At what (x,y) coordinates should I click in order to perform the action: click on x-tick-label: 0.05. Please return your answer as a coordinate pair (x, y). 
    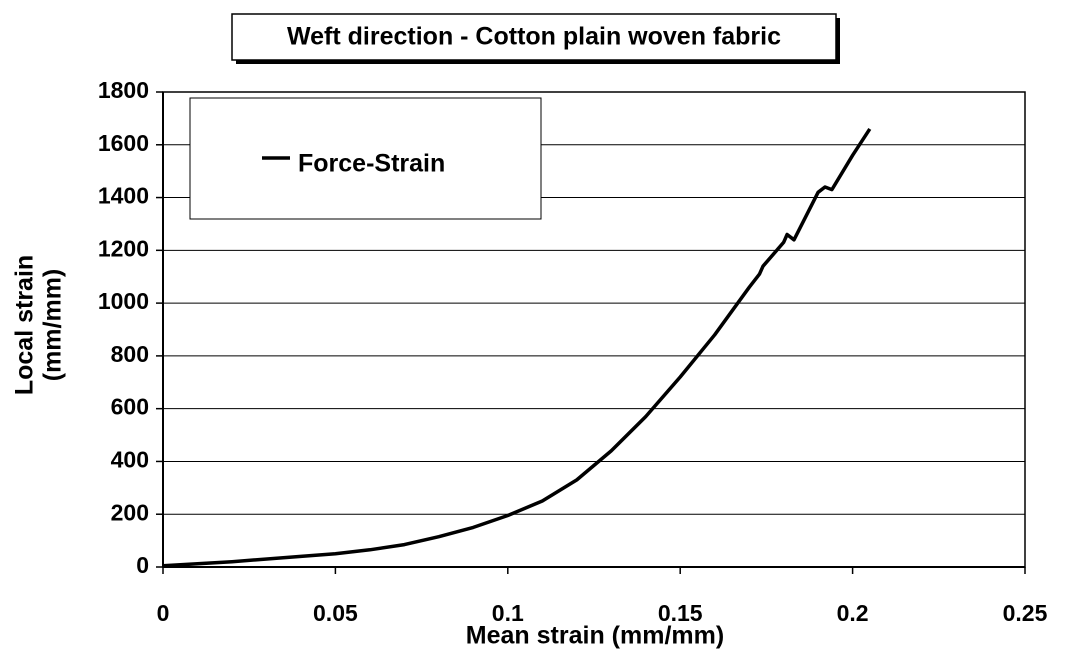
    Looking at the image, I should click on (335, 613).